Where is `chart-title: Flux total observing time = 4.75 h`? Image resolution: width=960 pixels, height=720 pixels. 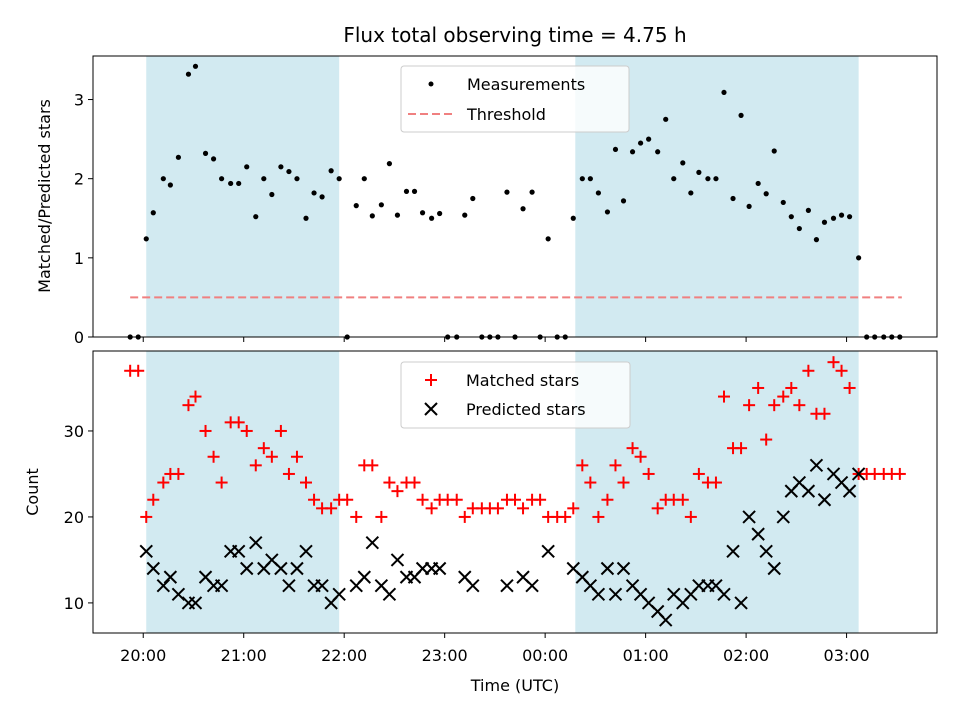 chart-title: Flux total observing time = 4.75 h is located at coordinates (514, 35).